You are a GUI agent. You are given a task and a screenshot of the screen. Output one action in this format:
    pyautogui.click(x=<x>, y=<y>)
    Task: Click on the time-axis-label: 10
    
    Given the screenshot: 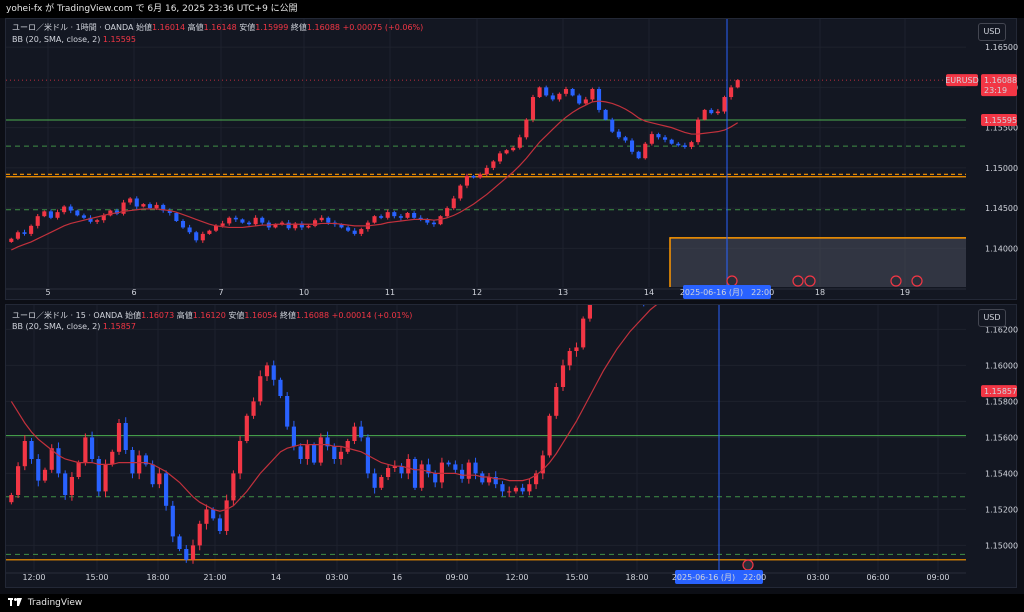 What is the action you would take?
    pyautogui.click(x=304, y=292)
    